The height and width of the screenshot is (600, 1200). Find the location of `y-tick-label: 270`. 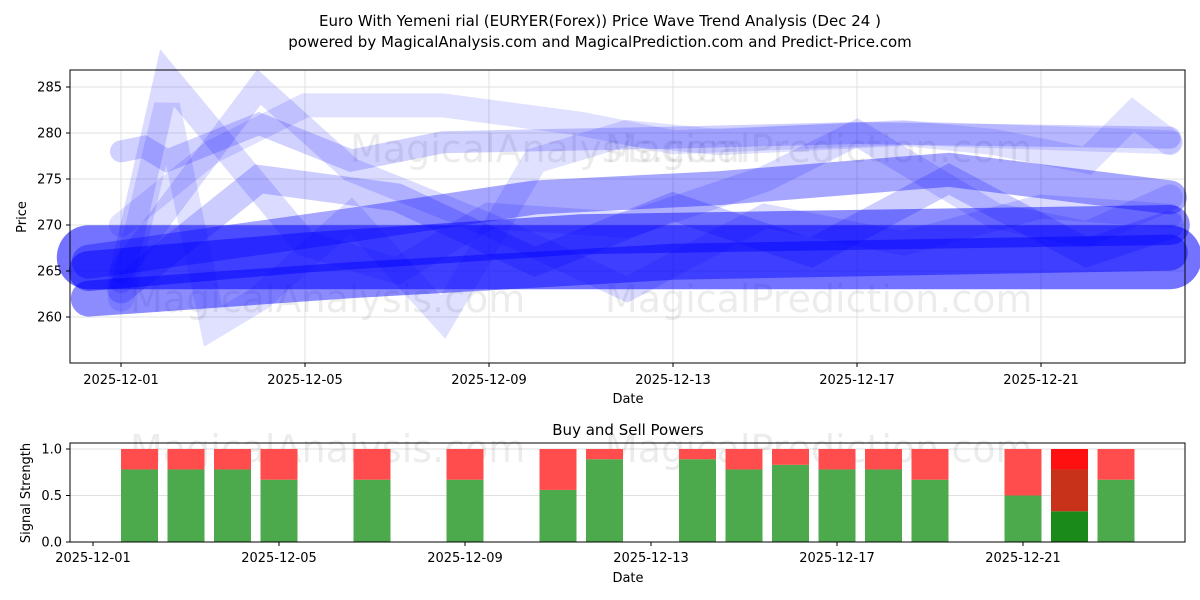

y-tick-label: 270 is located at coordinates (49, 226).